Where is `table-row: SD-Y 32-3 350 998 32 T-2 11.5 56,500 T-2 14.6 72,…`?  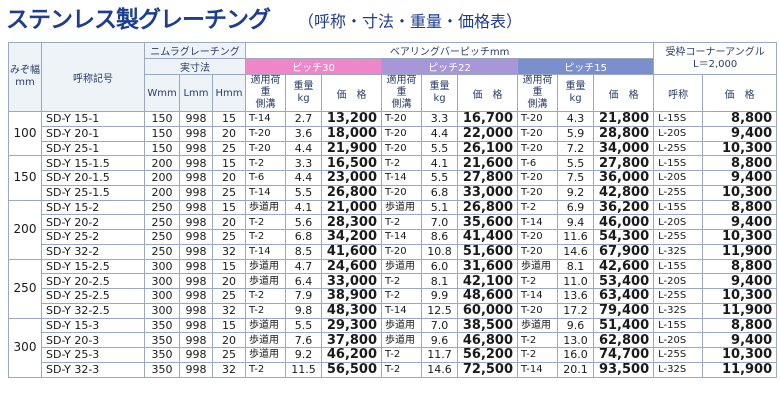
table-row: SD-Y 32-3 350 998 32 T-2 11.5 56,500 T-2 14.6 72,… is located at coordinates (393, 369).